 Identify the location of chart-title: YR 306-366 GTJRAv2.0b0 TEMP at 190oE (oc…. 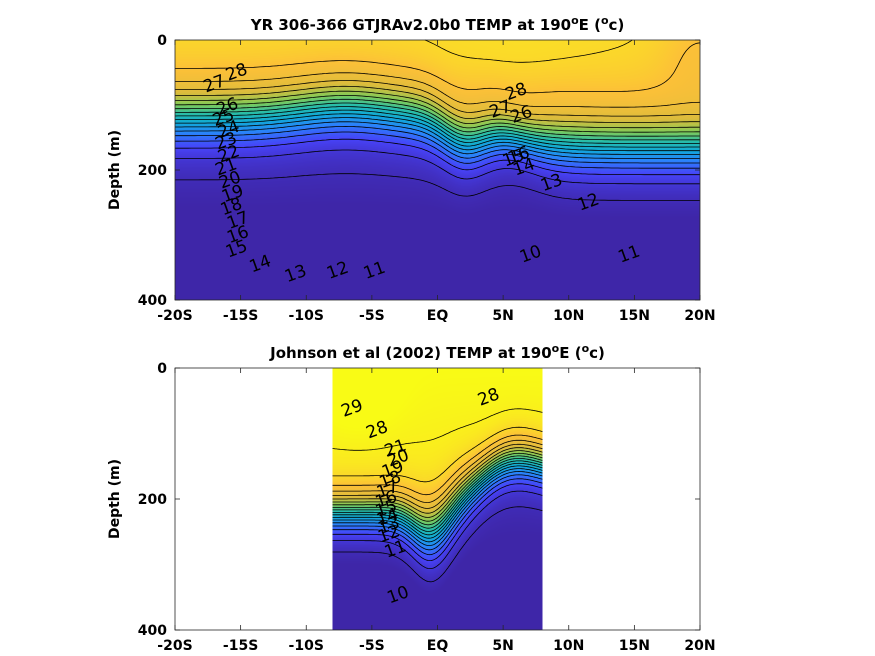
(437, 24).